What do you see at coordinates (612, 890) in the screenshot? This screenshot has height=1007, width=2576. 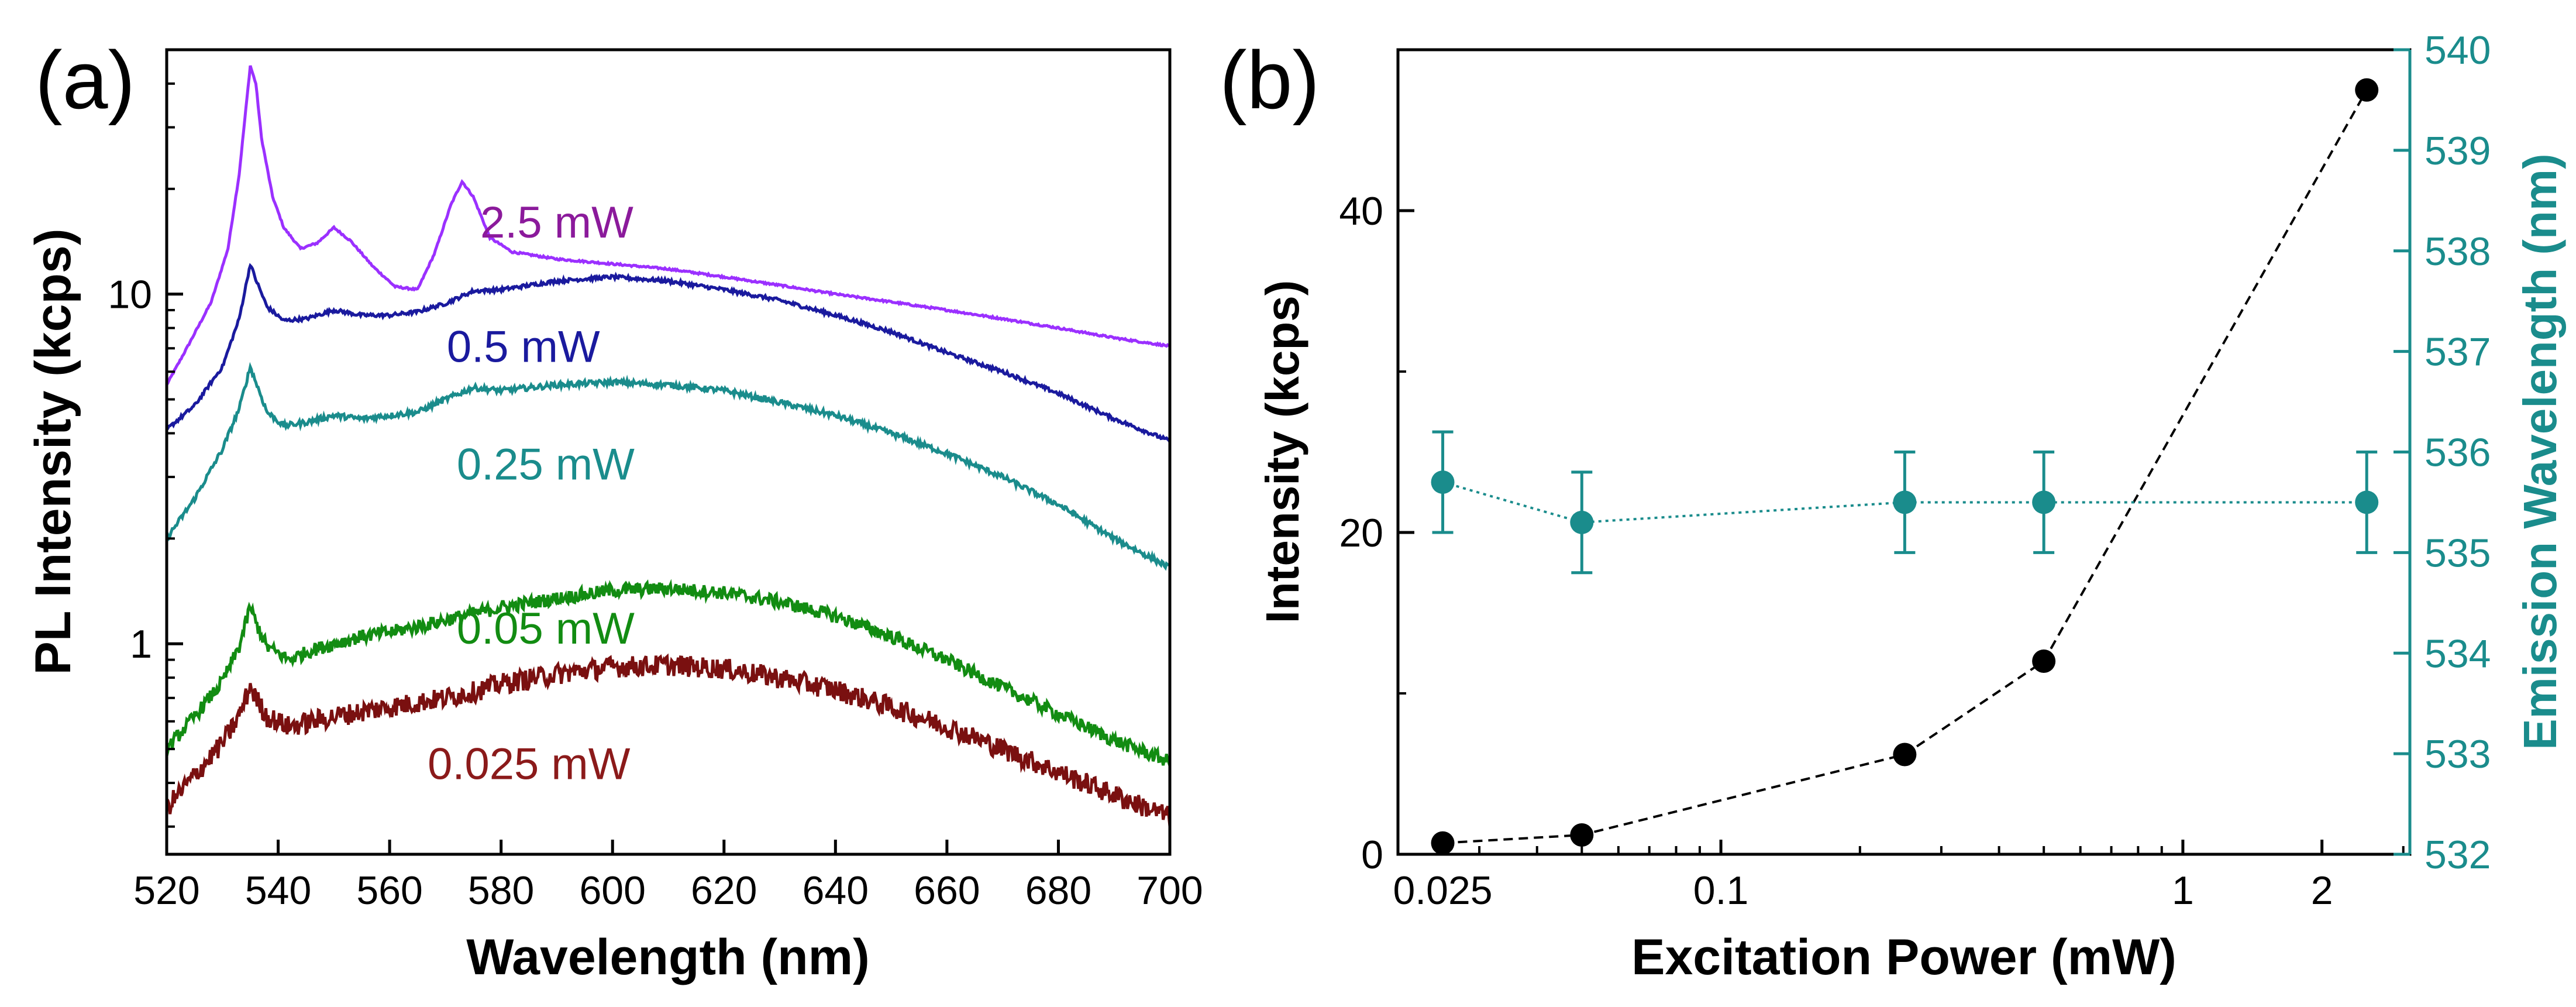 I see `x-tick-label: 600` at bounding box center [612, 890].